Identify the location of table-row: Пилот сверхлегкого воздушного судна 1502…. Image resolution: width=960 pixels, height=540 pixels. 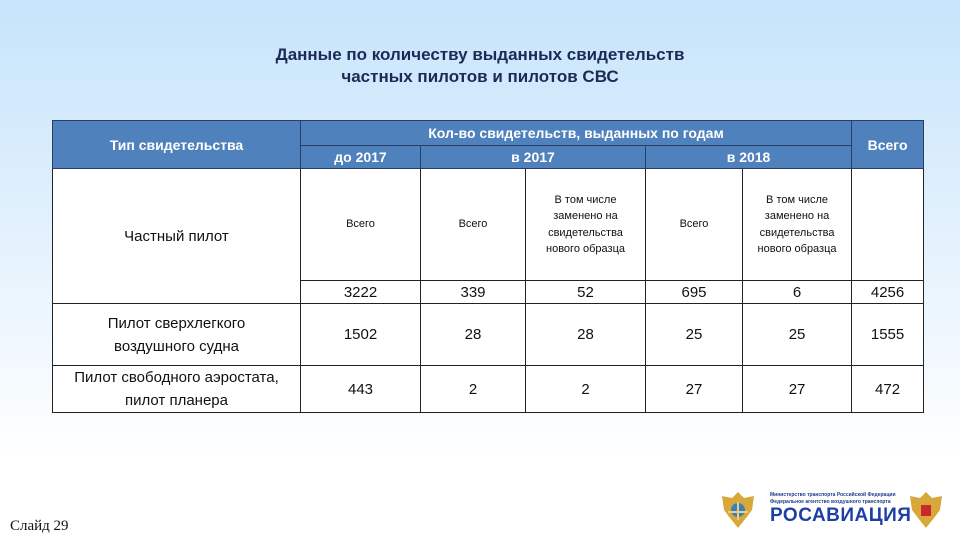
(488, 334).